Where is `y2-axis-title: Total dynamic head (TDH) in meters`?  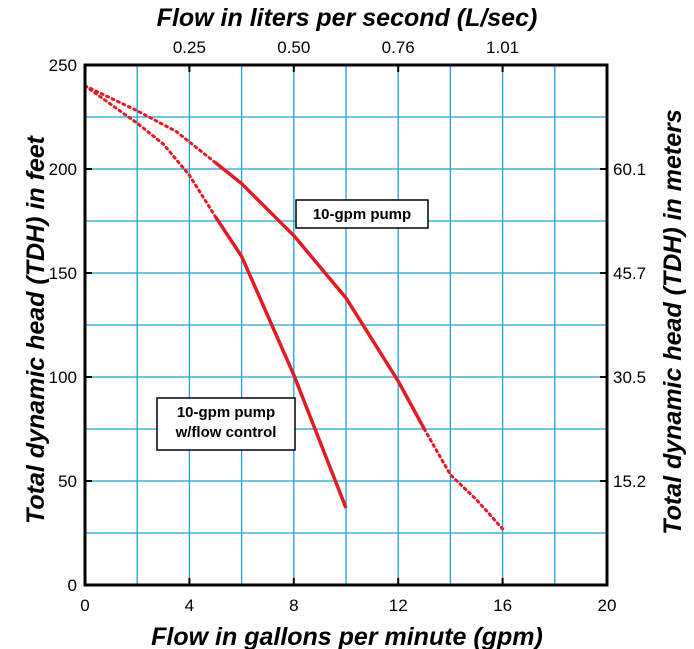
y2-axis-title: Total dynamic head (TDH) in meters is located at coordinates (673, 322).